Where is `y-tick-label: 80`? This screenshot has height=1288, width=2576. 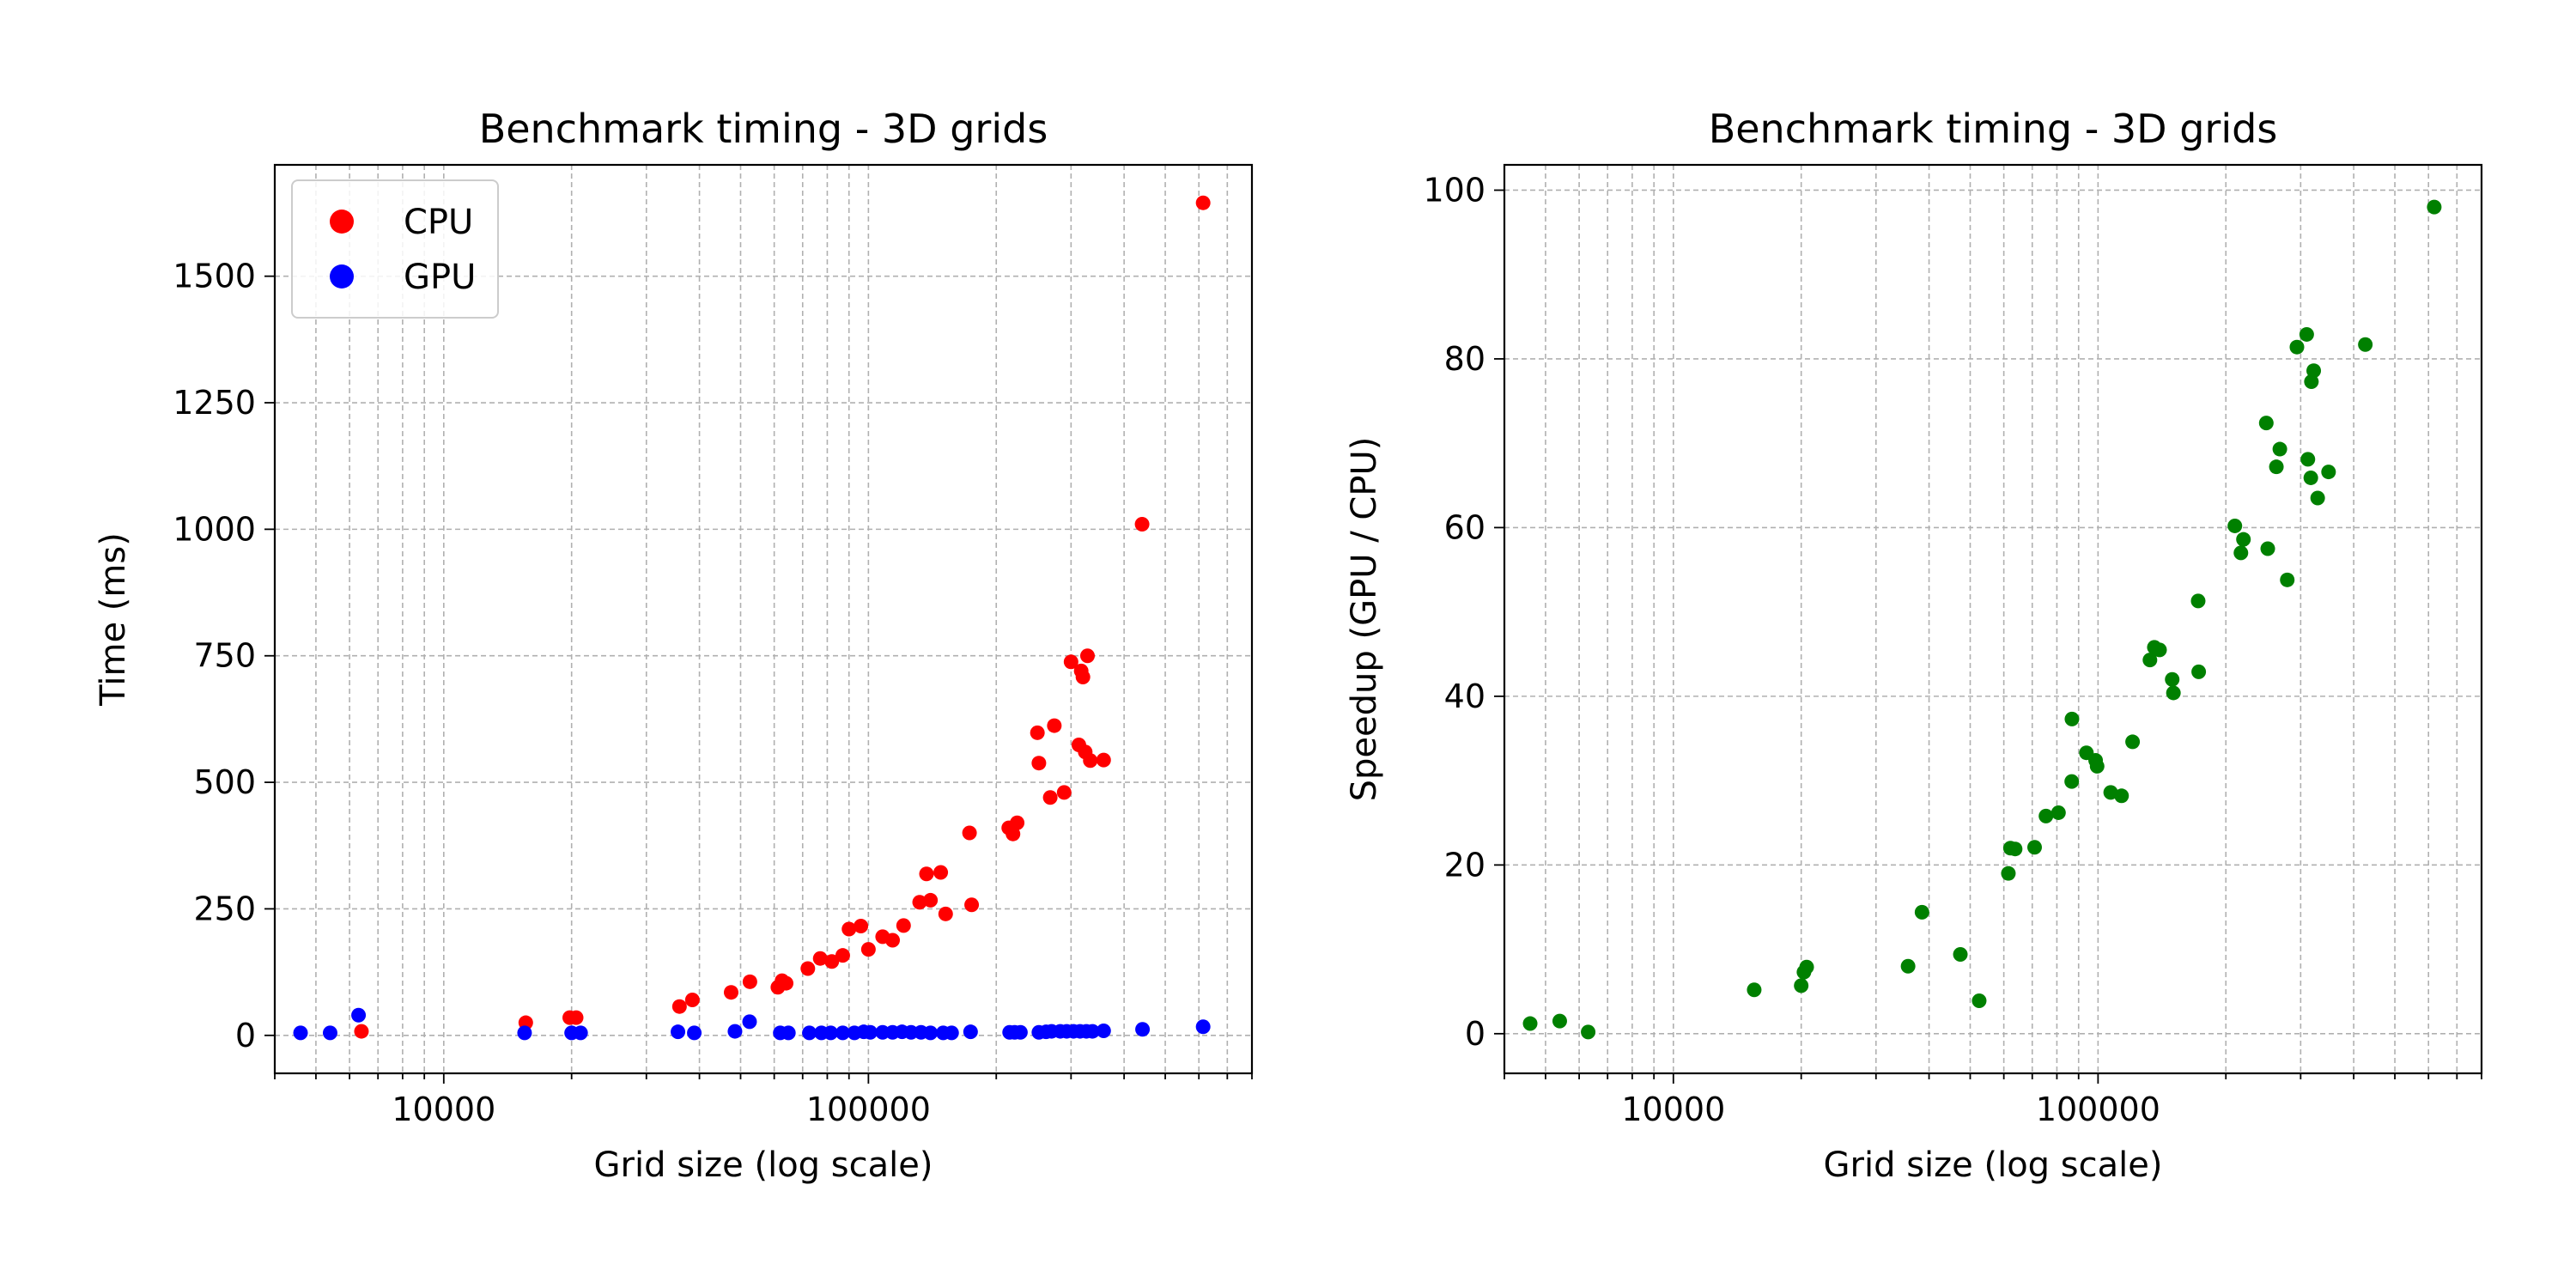 y-tick-label: 80 is located at coordinates (1464, 359).